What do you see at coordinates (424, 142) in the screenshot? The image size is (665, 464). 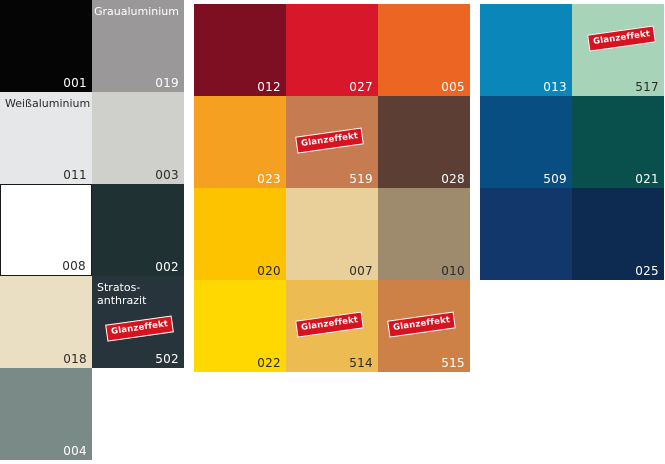 I see `swatch-028: 028` at bounding box center [424, 142].